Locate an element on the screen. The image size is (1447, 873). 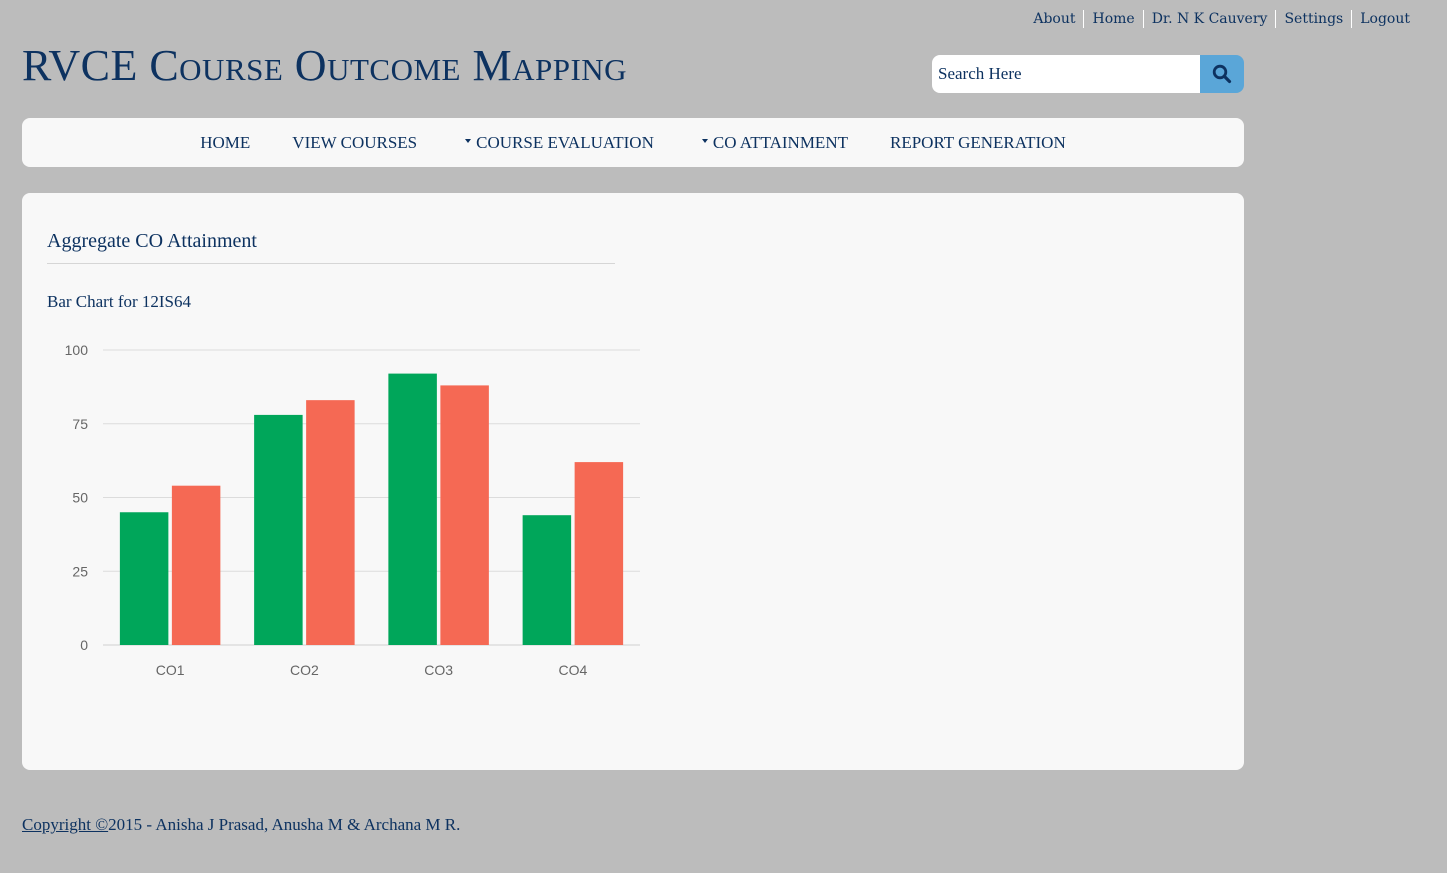
nav-course-evaluation-label: COURSE EVALUATION is located at coordinates (565, 142).